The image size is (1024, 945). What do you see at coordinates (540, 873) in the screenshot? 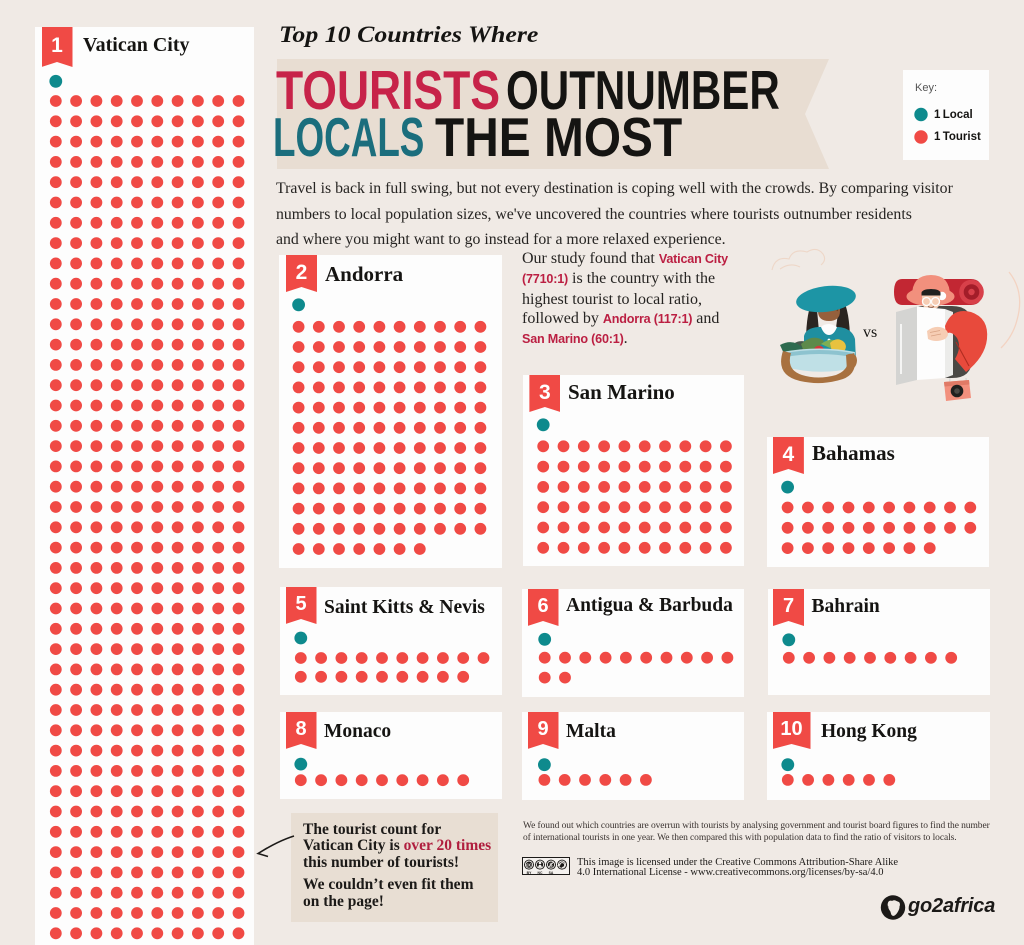
I see `svg-text: NC` at bounding box center [540, 873].